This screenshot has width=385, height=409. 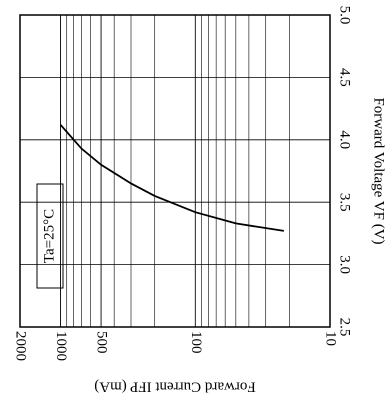 I want to click on y-tick-label: 3.0, so click(x=345, y=264).